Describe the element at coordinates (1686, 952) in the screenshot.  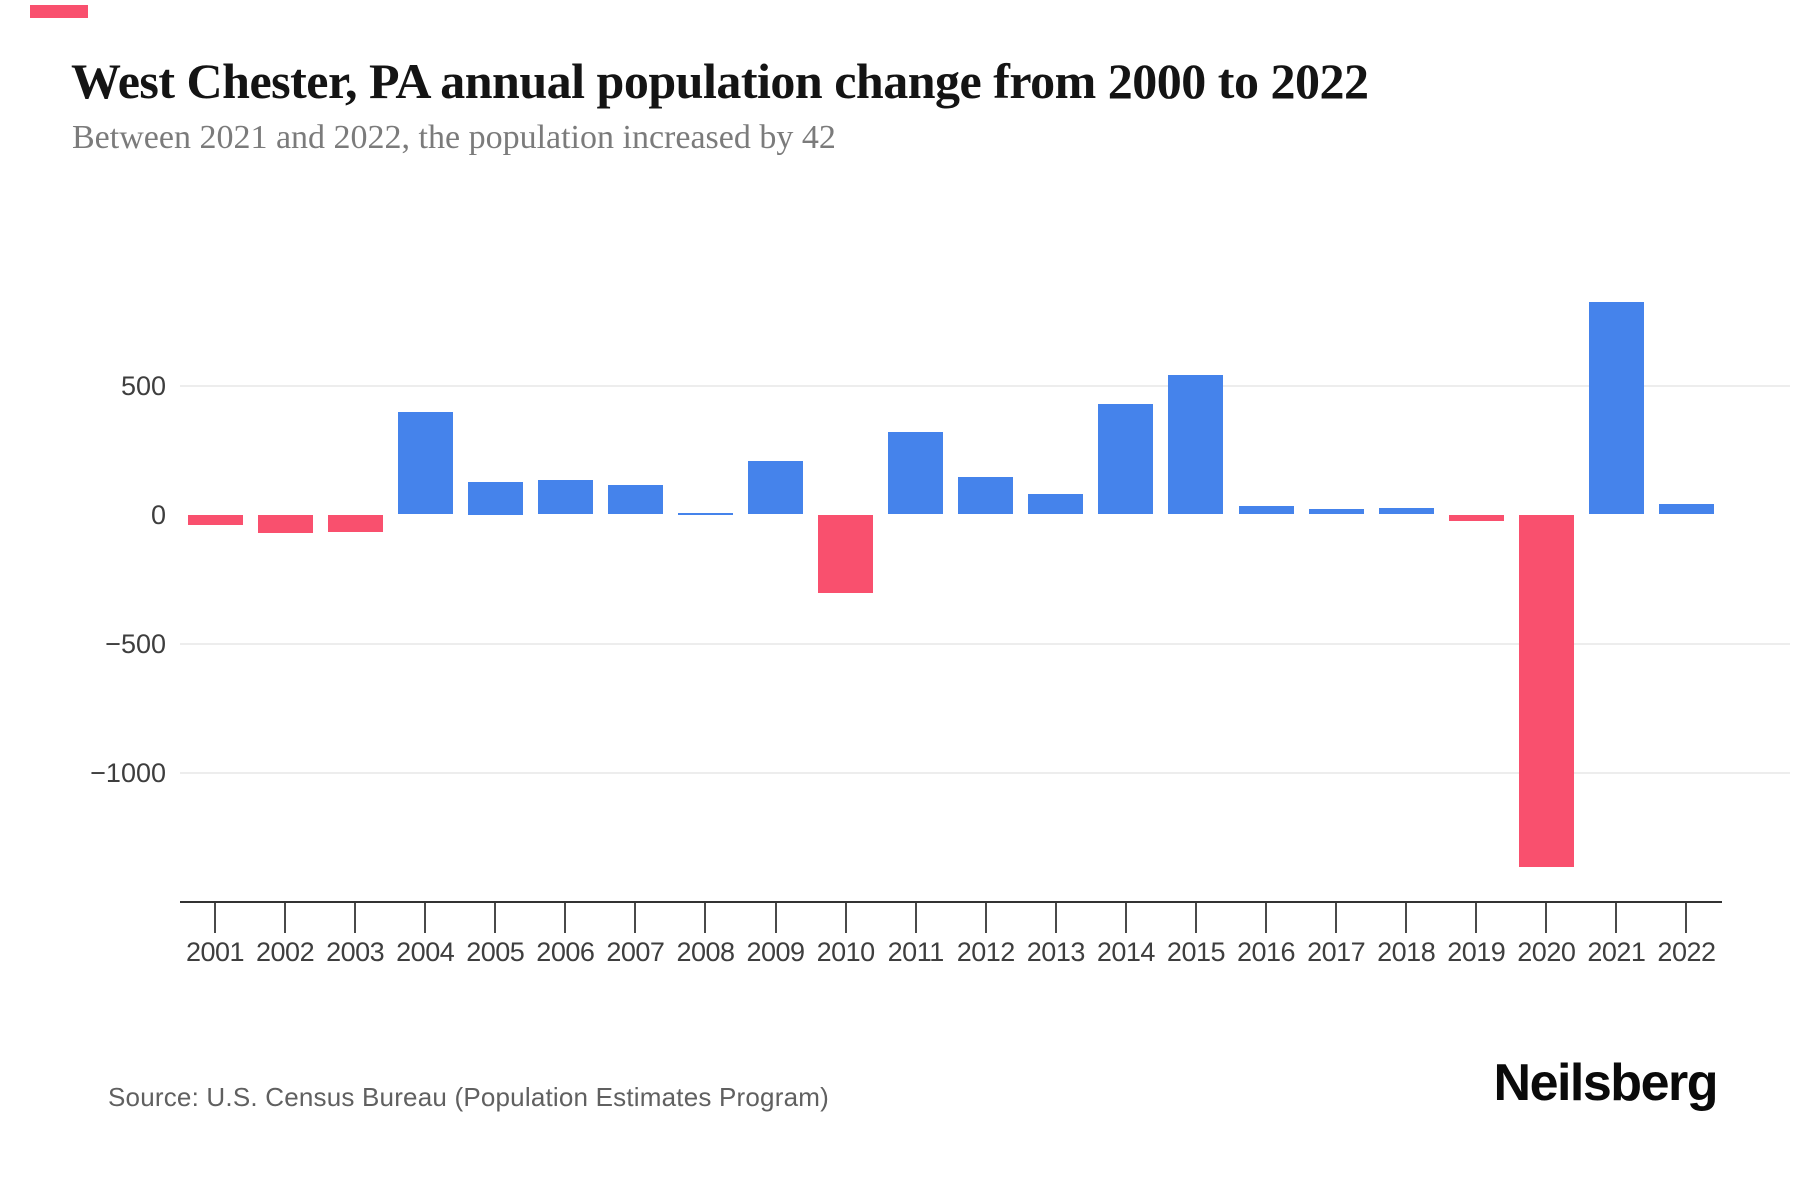
I see `x-axis-label-2022: 2022` at that location.